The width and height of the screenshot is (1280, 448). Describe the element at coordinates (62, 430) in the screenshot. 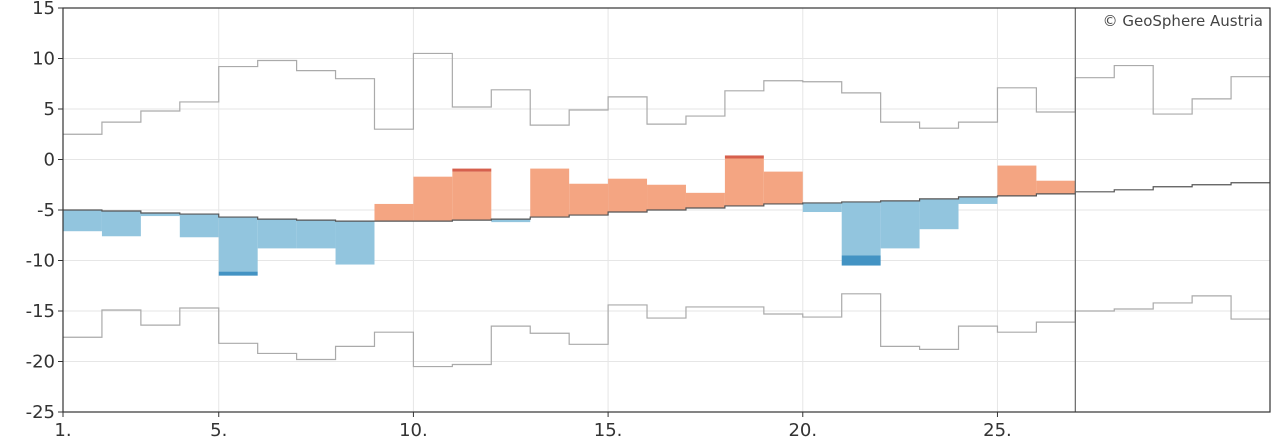

I see `x-tick-label: 1.` at that location.